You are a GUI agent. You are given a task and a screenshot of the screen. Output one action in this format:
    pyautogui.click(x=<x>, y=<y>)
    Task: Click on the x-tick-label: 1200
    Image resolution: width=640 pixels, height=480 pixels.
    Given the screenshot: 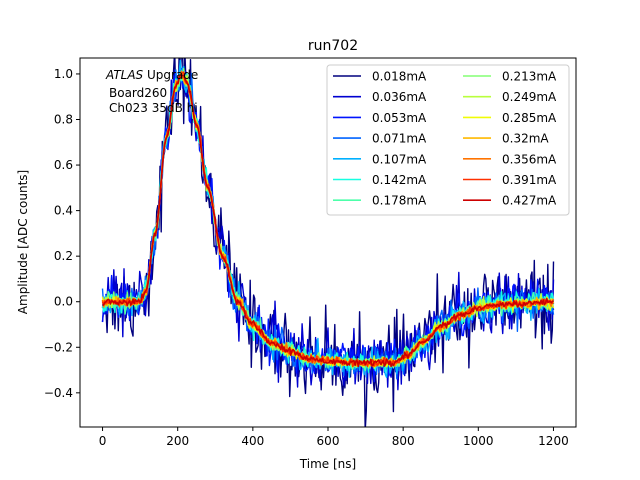 What is the action you would take?
    pyautogui.click(x=553, y=441)
    